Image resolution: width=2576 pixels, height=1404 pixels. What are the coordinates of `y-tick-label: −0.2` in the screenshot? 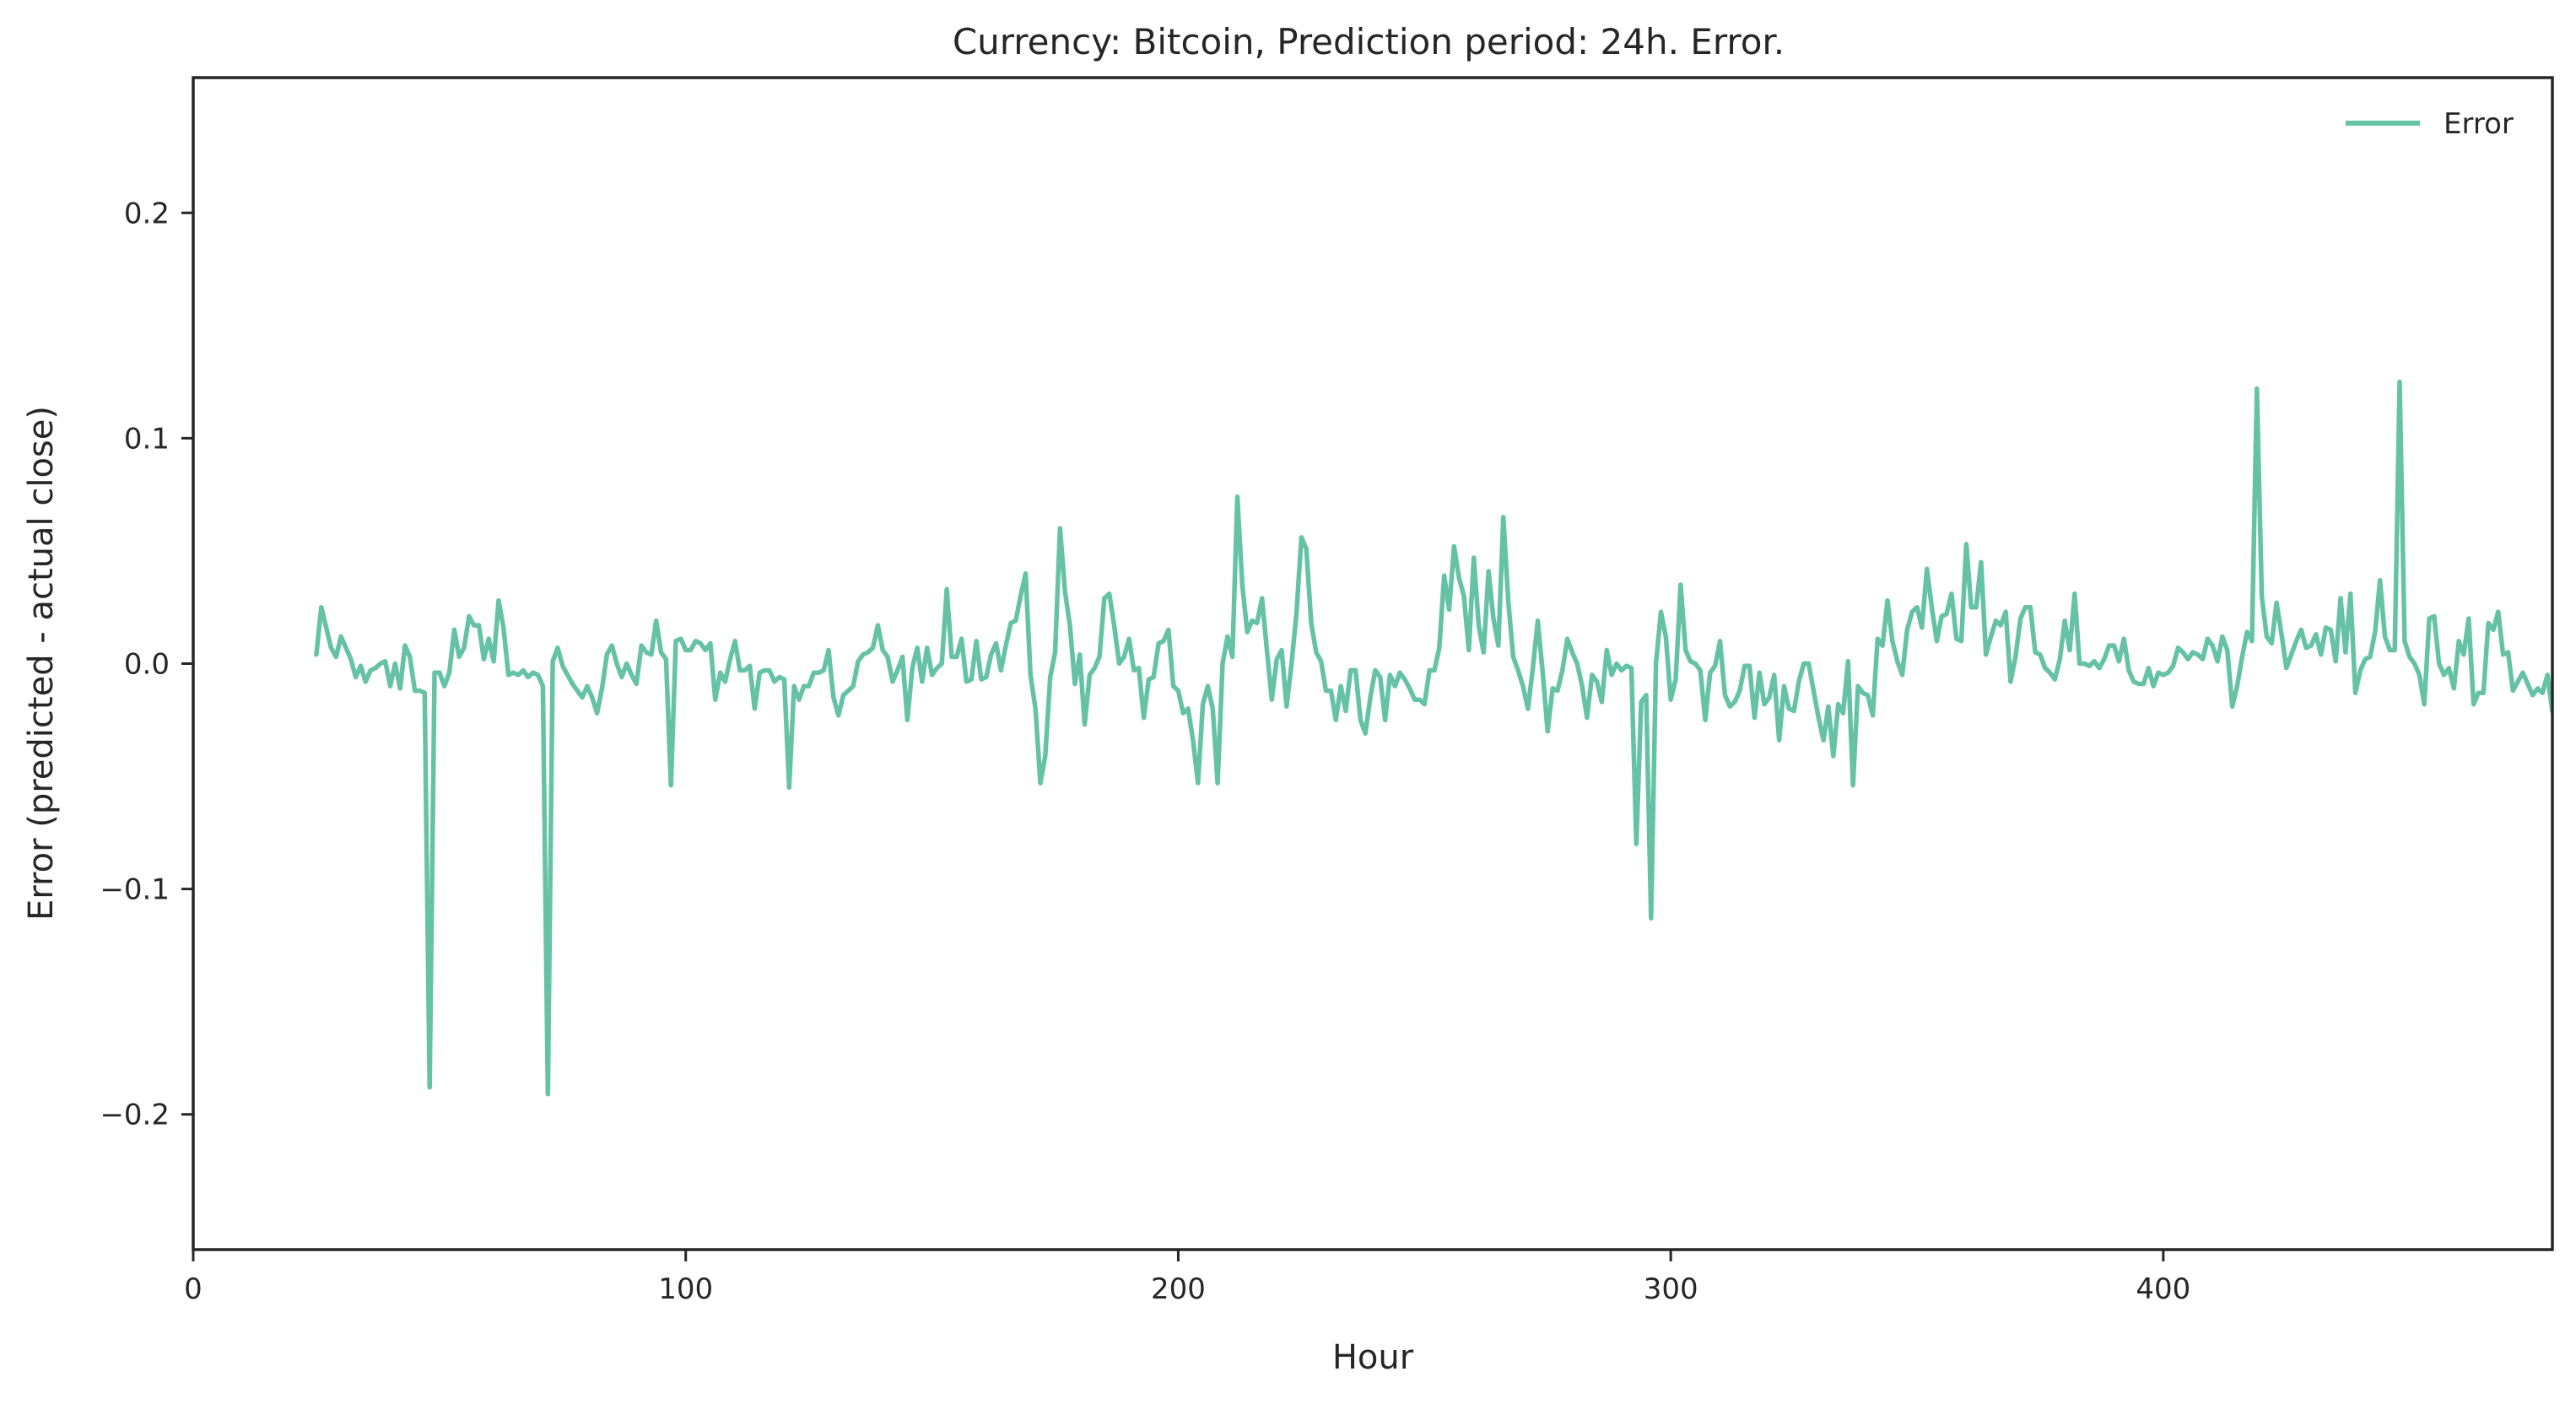 It's located at (135, 1115).